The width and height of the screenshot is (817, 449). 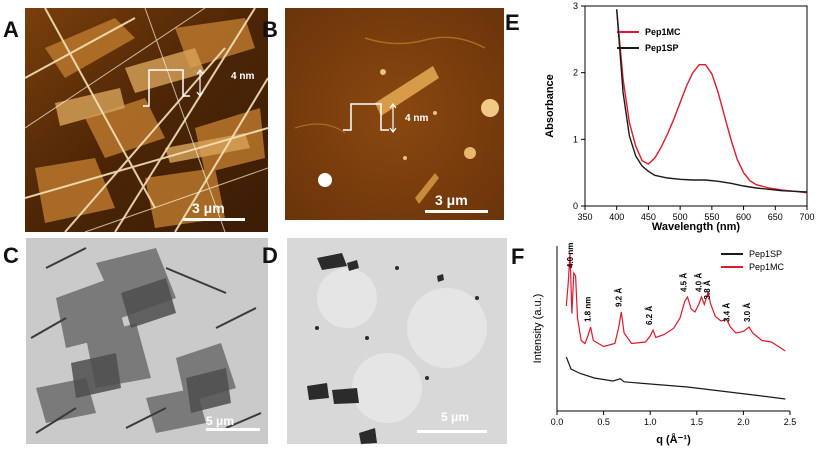 I want to click on panel-c-letter: C, so click(x=11, y=255).